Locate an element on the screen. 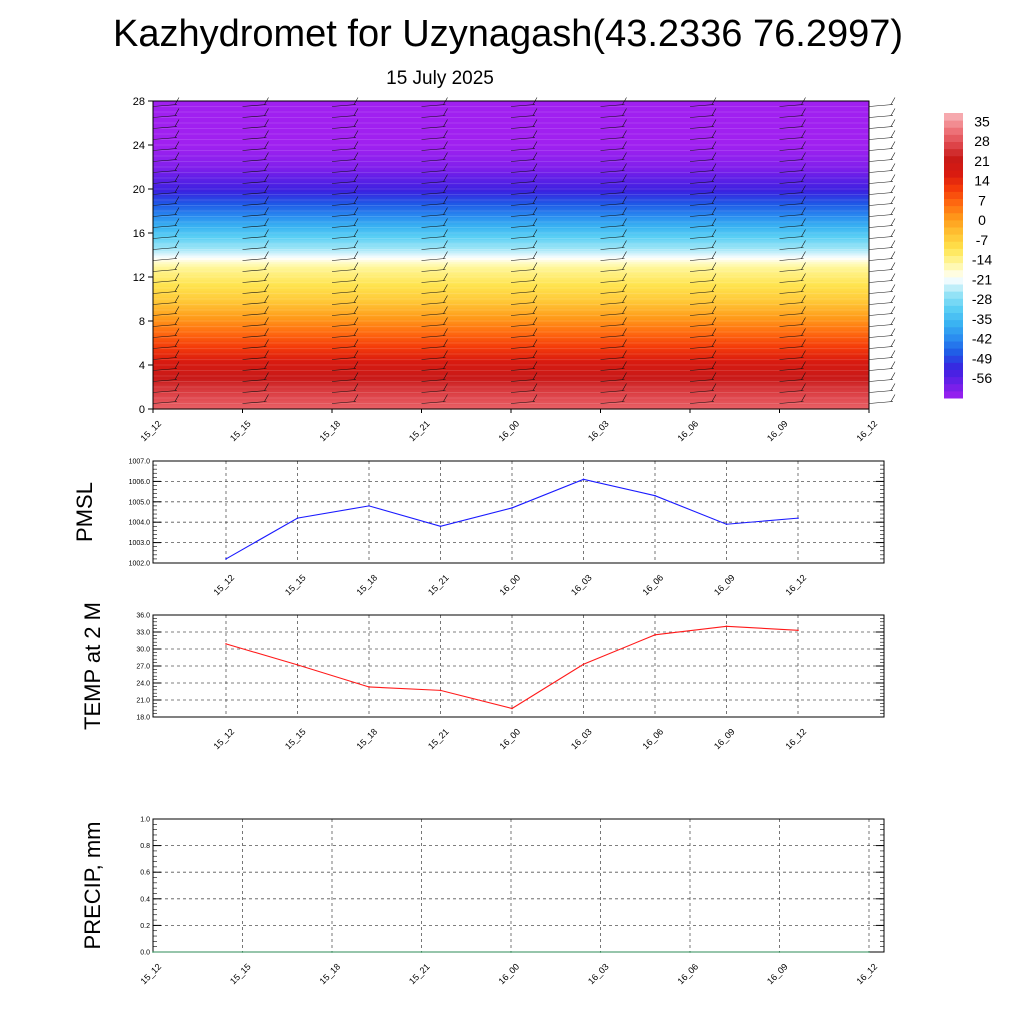 Image resolution: width=1024 pixels, height=1024 pixels. precip-x-tick-label: 15_21 is located at coordinates (419, 973).